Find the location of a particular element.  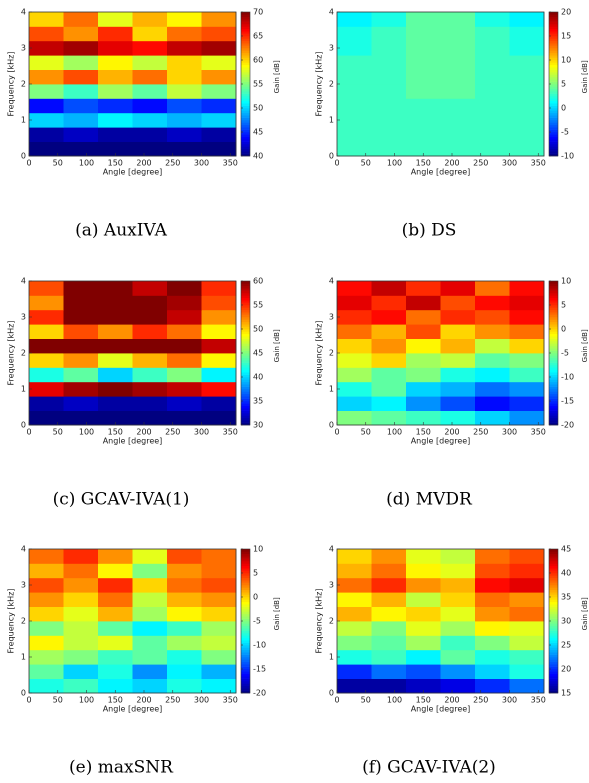

colorbar-tick-label: -10 is located at coordinates (567, 156).